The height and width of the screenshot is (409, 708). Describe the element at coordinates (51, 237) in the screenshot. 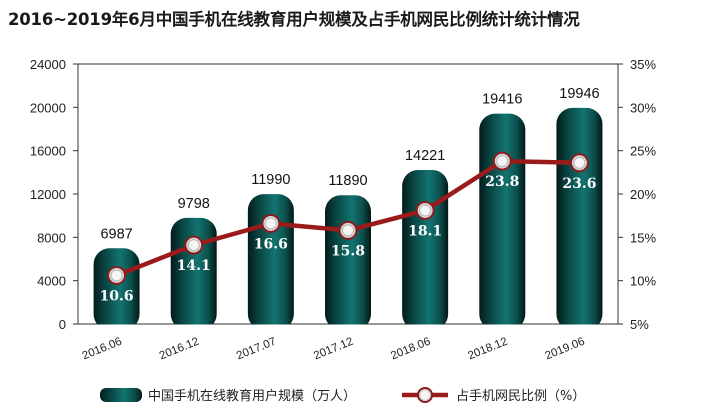

I see `left-tick-label: 8000` at that location.